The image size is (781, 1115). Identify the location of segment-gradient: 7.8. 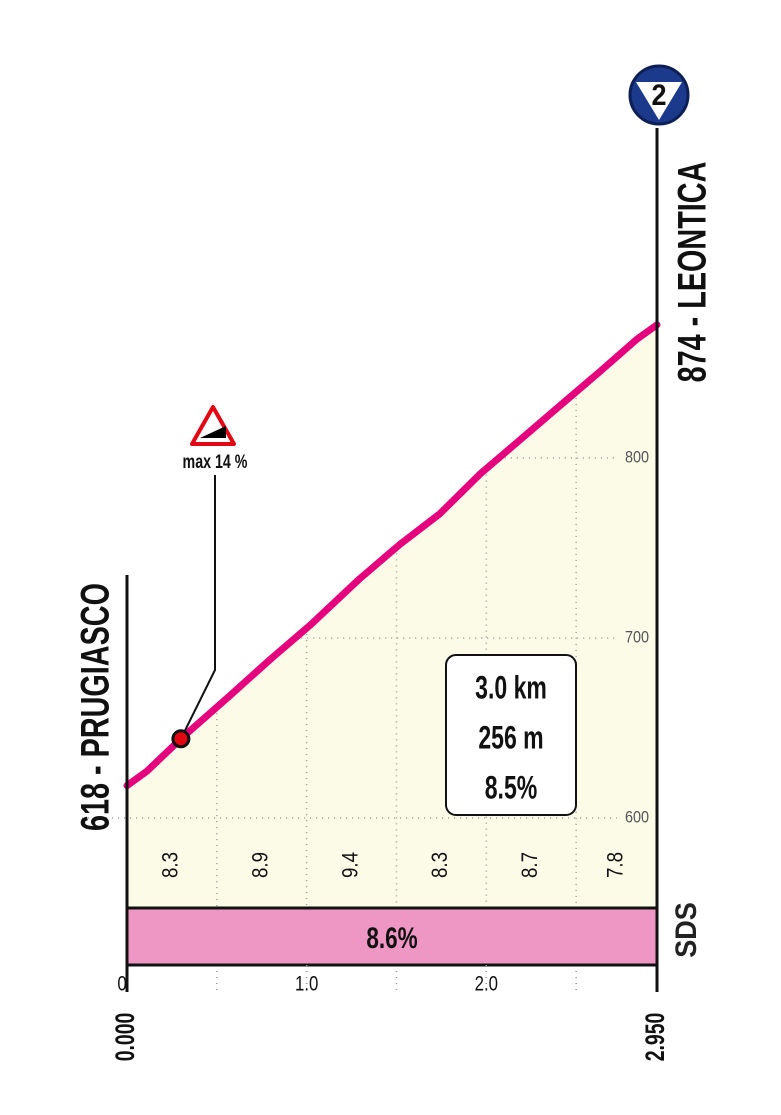
(616, 865).